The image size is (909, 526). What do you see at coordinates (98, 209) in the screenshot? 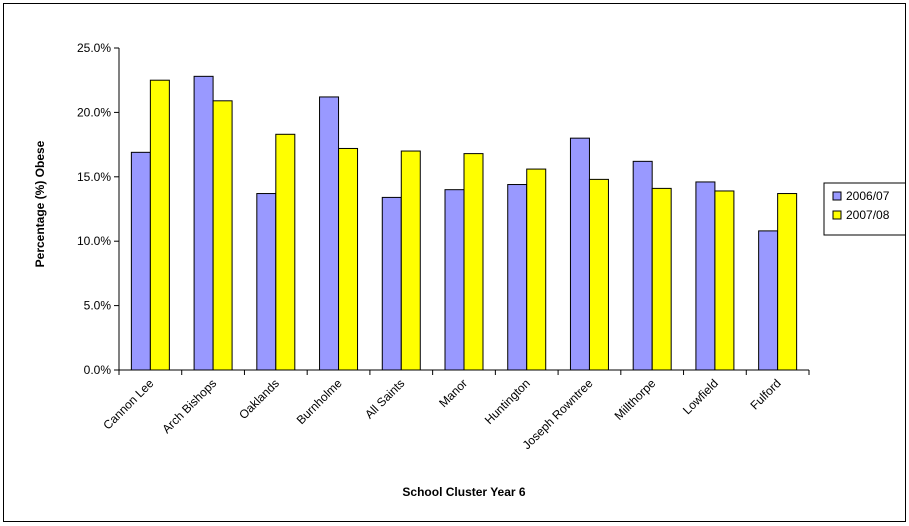
I see `y-axis-ticks: 0.0% 5.0% 10.0% 15.0% 20.0% 25.0%` at bounding box center [98, 209].